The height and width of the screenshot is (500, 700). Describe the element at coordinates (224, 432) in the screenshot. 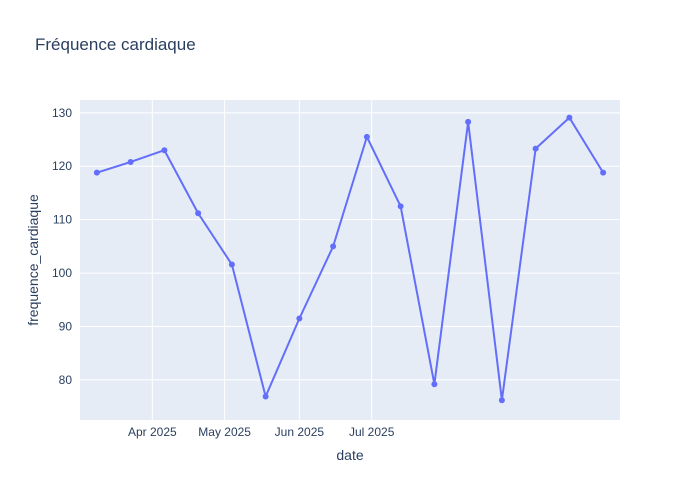

I see `x-tick-label: May 2025` at that location.